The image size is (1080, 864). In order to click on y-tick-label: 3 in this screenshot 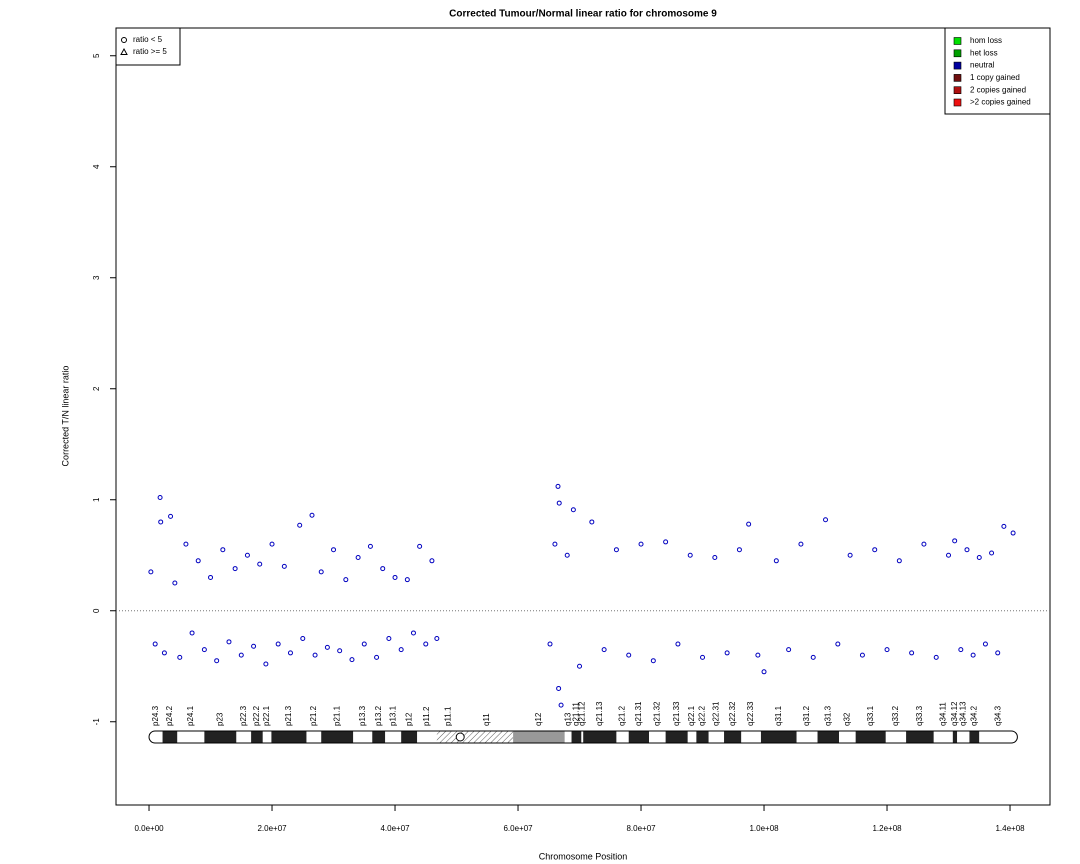, I will do `click(96, 277)`.